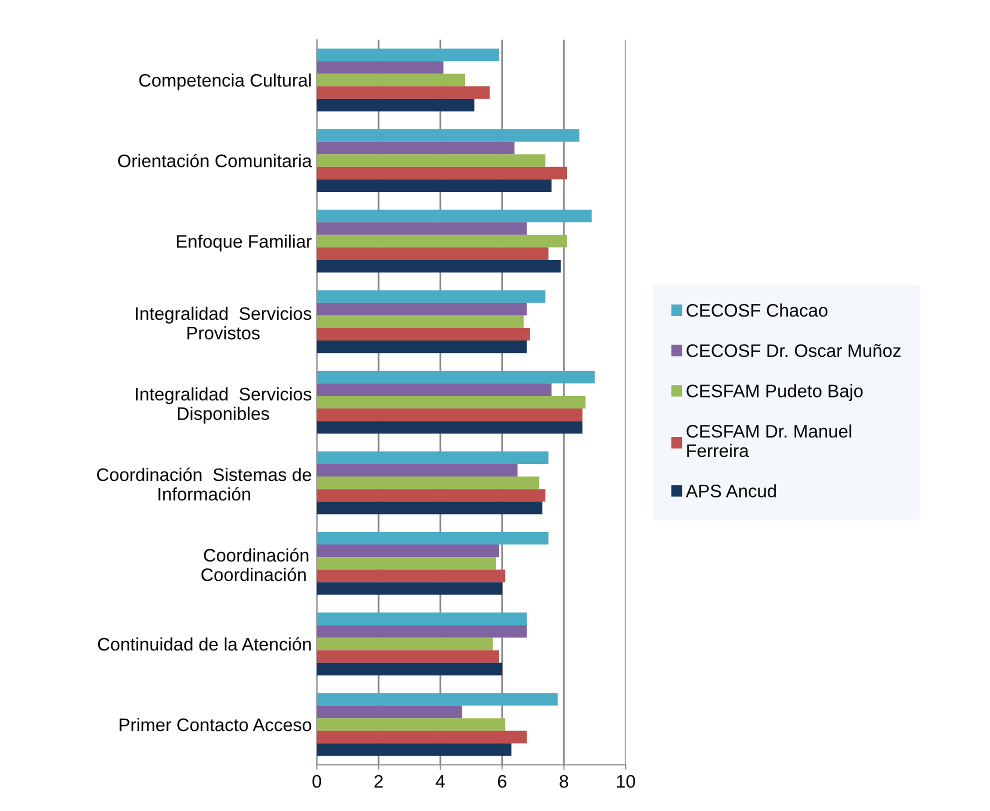  Describe the element at coordinates (224, 405) in the screenshot. I see `y-tick-label: Integralidad Servicios Disponibles` at that location.